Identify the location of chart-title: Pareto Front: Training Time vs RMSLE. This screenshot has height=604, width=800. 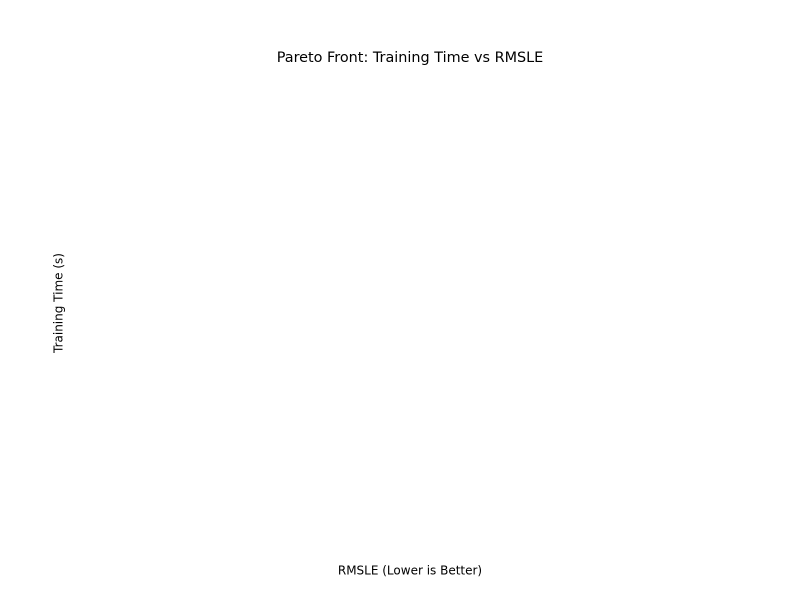
(410, 58).